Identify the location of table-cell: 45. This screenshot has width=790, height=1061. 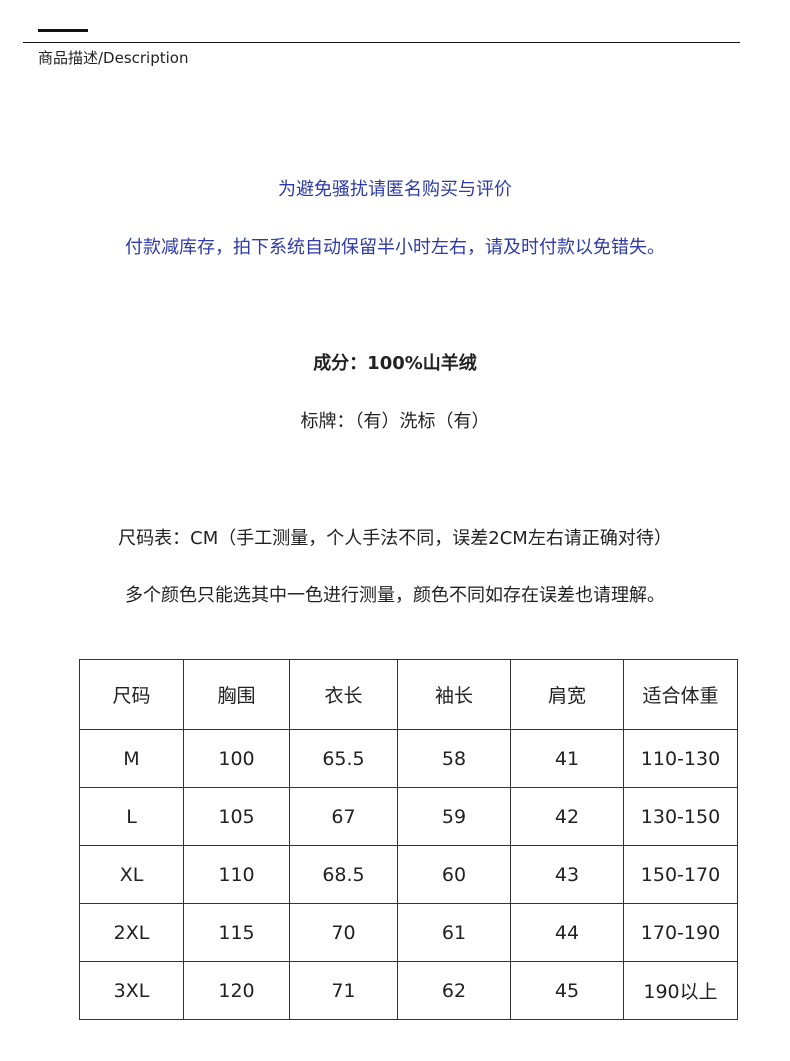
(567, 990).